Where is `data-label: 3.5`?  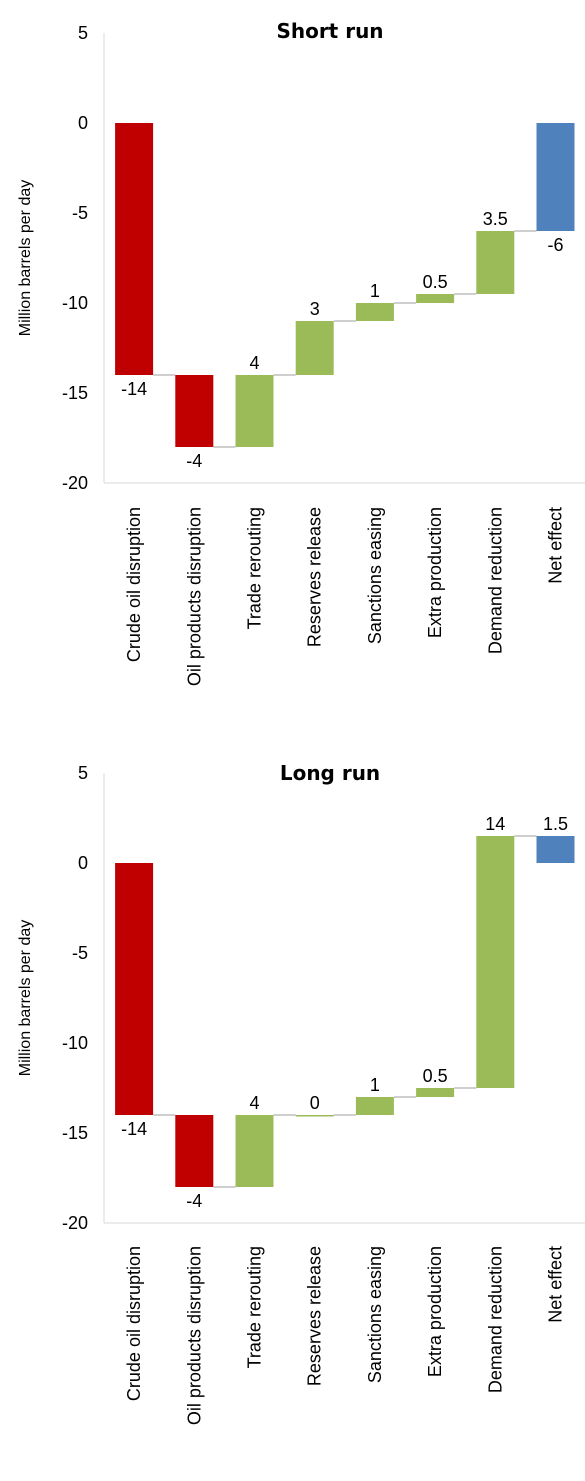 data-label: 3.5 is located at coordinates (495, 219).